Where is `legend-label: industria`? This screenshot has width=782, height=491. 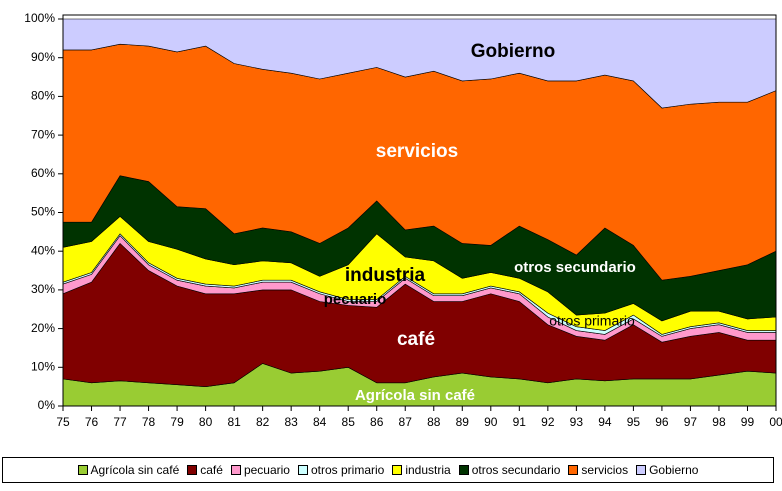 legend-label: industria is located at coordinates (428, 470).